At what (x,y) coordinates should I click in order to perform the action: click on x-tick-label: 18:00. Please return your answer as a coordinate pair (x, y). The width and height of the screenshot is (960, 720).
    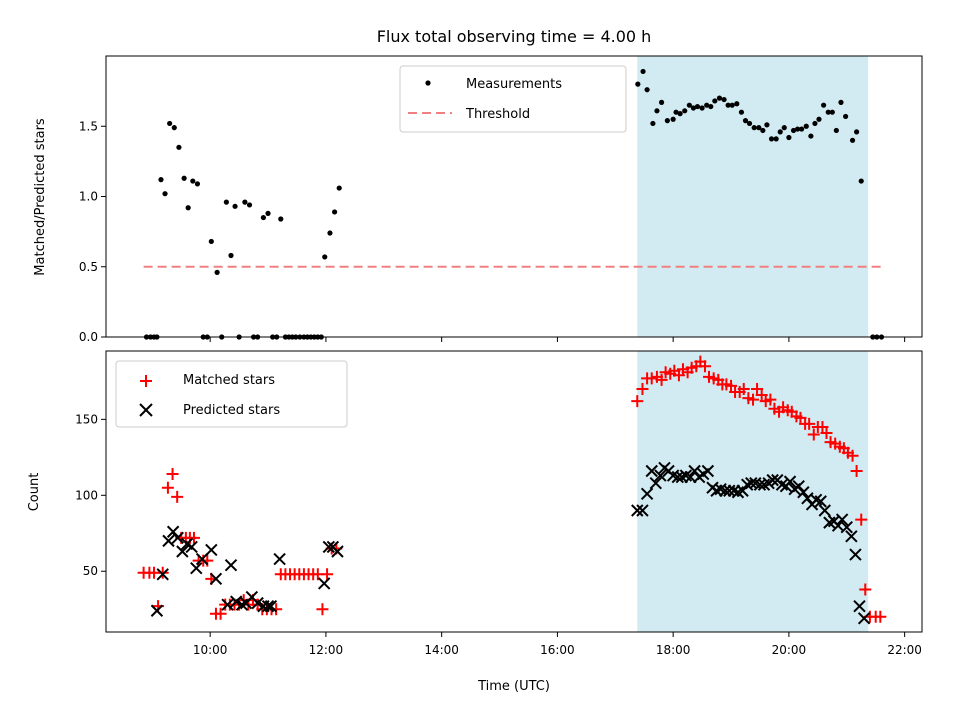
    Looking at the image, I should click on (673, 650).